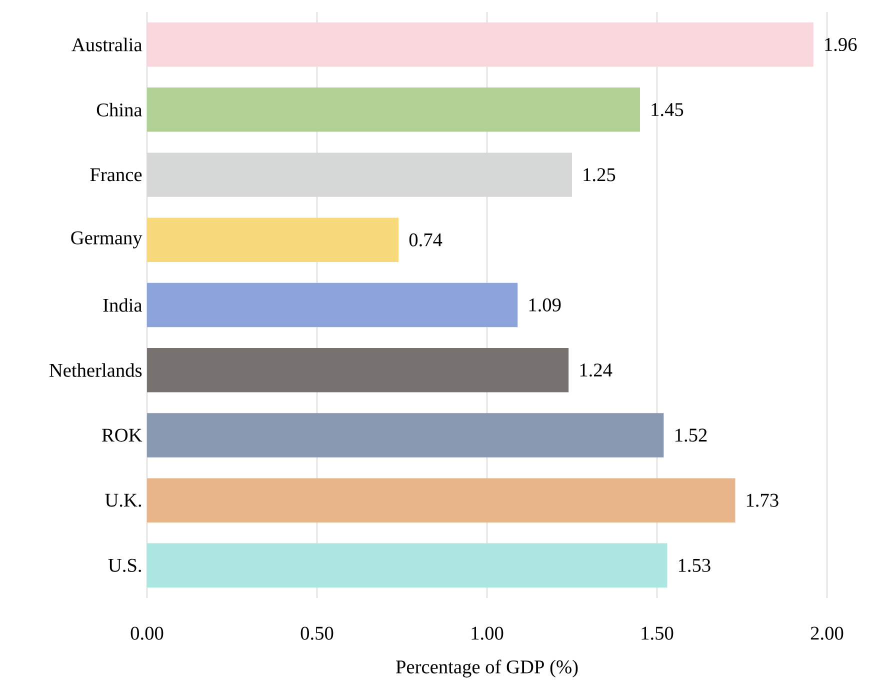 This screenshot has height=699, width=874. Describe the element at coordinates (107, 45) in the screenshot. I see `y-tick-label: Australia` at that location.